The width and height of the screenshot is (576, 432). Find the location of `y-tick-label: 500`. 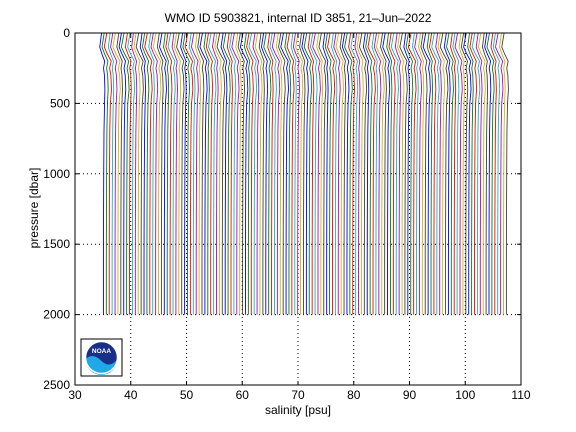

y-tick-label: 500 is located at coordinates (60, 103).